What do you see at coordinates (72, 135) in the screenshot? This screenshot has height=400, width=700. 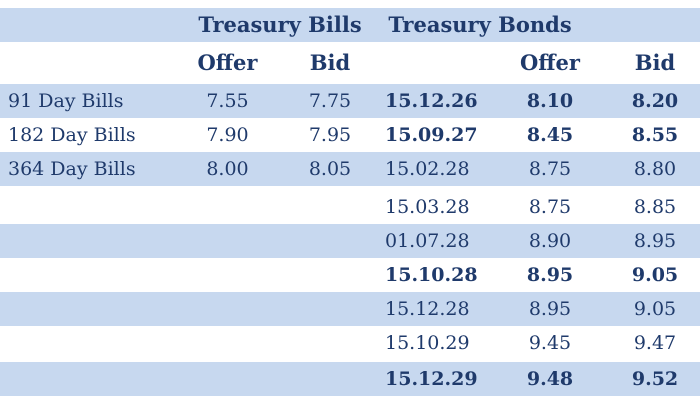 I see `bill-name: 182 Day Bills` at bounding box center [72, 135].